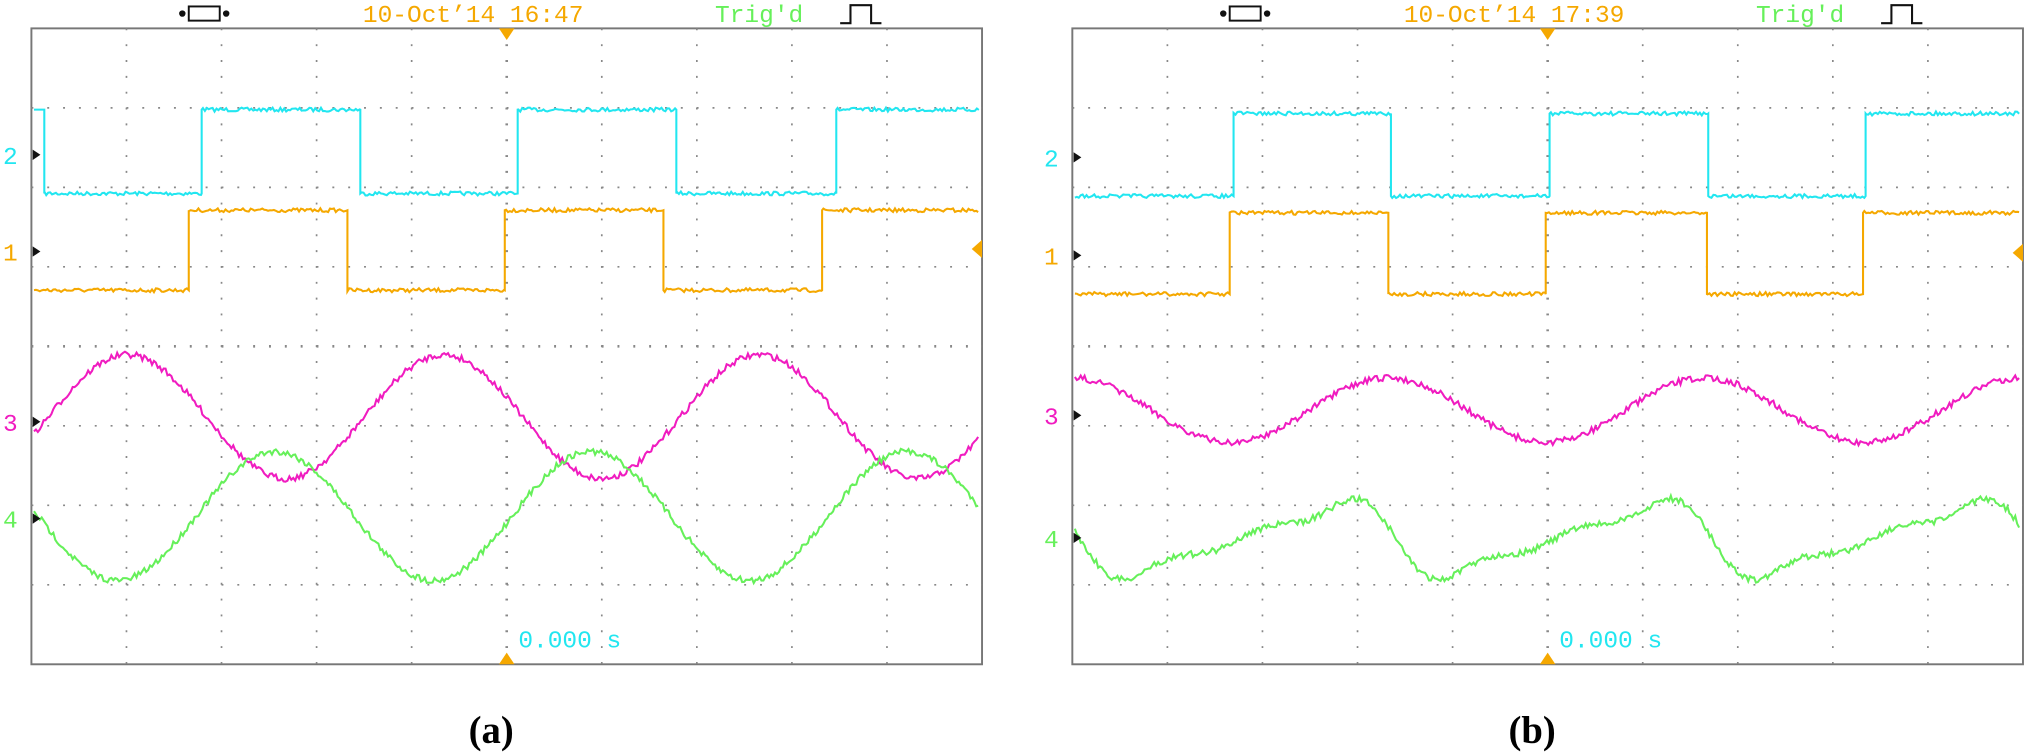  Describe the element at coordinates (491, 731) in the screenshot. I see `caption: (a)` at that location.